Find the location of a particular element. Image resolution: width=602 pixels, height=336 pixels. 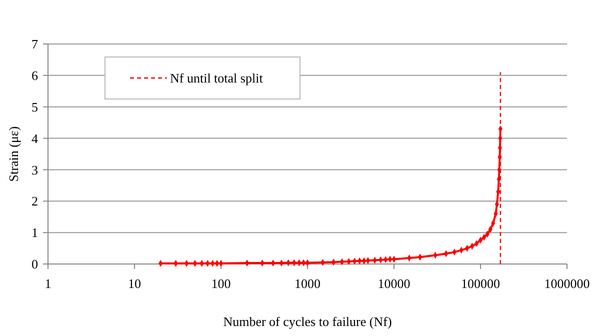

y-axis-title: Strain (με) is located at coordinates (13, 154).